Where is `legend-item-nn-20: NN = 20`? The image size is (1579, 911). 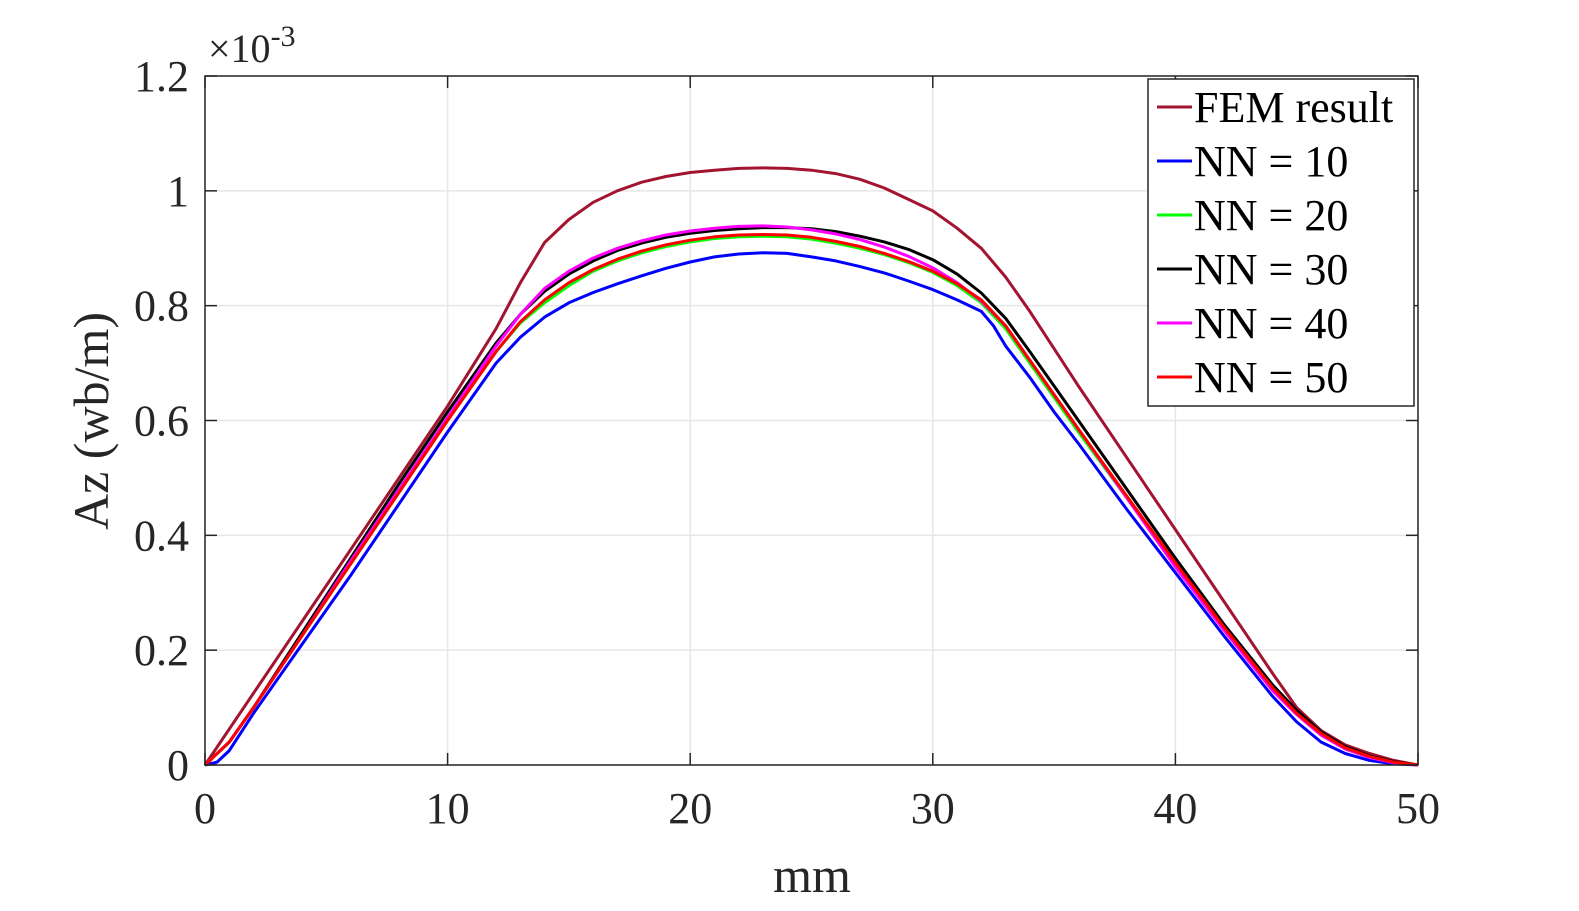
legend-item-nn-20: NN = 20 is located at coordinates (1252, 215).